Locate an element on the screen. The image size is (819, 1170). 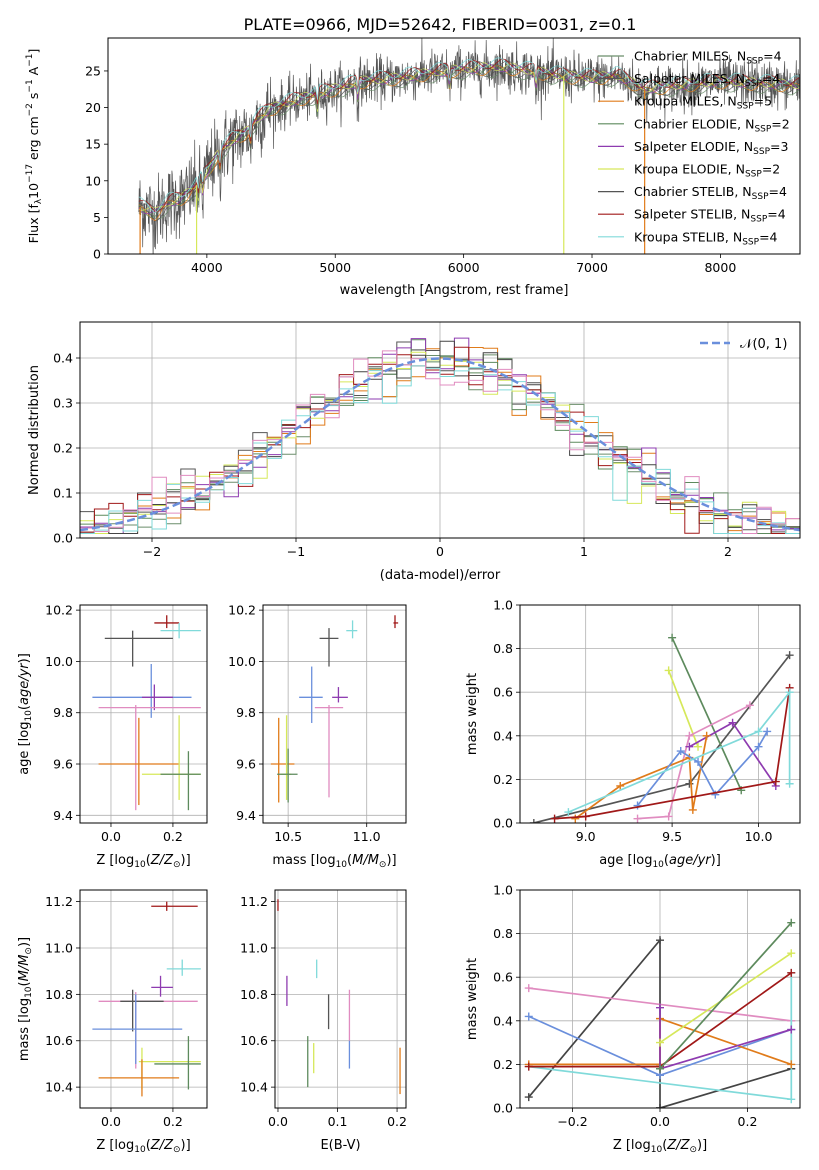
y-axis-label: age [log10(age/yr)] is located at coordinates (25, 714).